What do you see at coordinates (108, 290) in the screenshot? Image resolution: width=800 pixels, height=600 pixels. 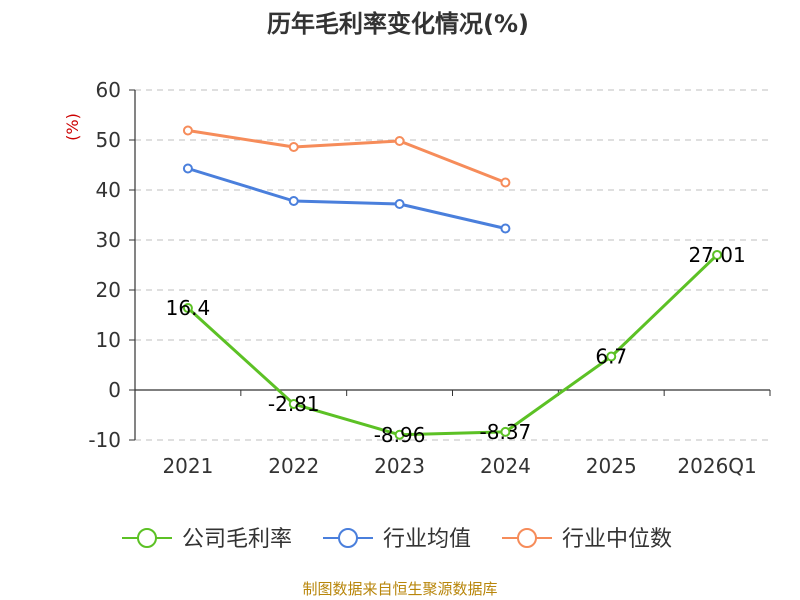 I see `y-tick-label: 20` at bounding box center [108, 290].